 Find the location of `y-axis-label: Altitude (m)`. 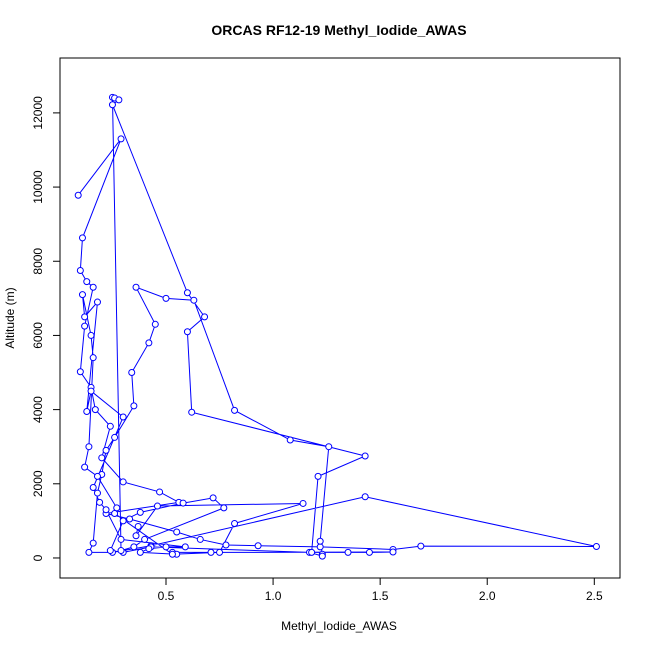

y-axis-label: Altitude (m) is located at coordinates (10, 317).